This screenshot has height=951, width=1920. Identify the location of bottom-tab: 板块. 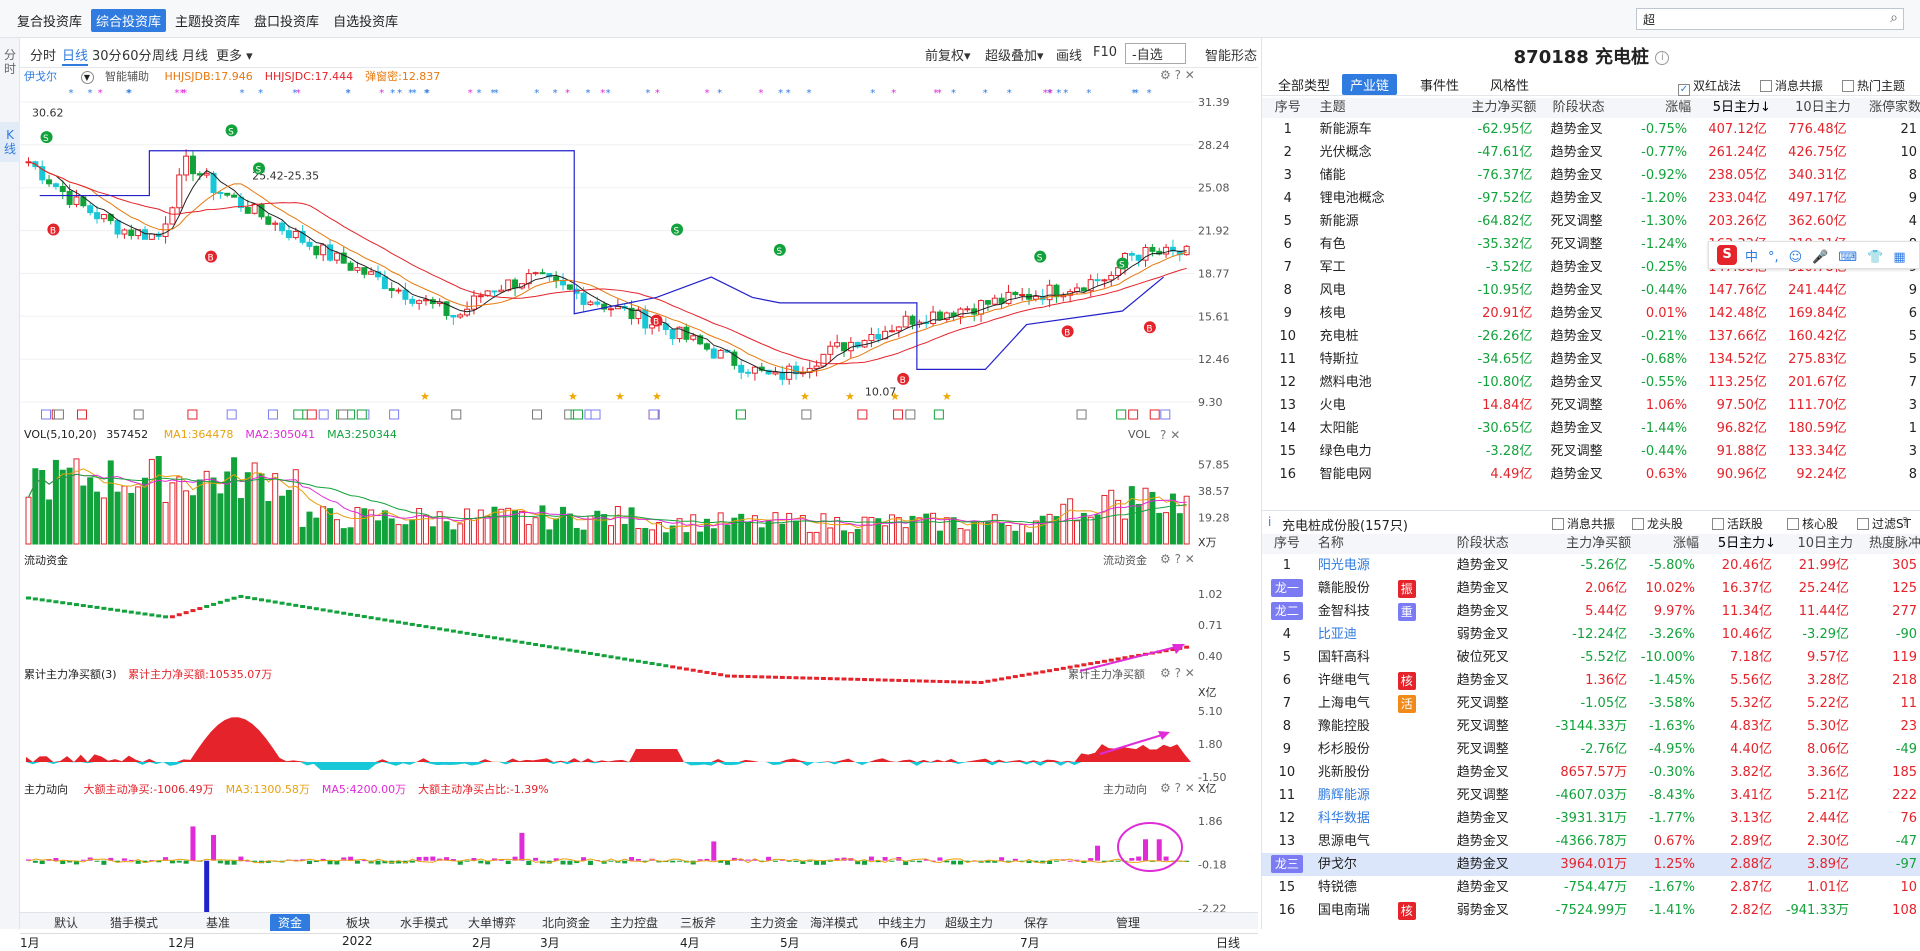
(358, 923).